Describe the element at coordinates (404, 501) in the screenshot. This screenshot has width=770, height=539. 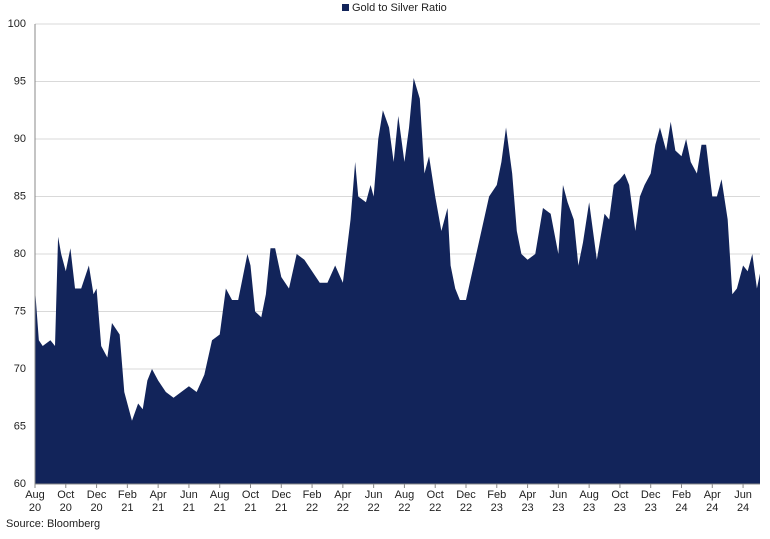
I see `x-tick-label: Aug 22` at that location.